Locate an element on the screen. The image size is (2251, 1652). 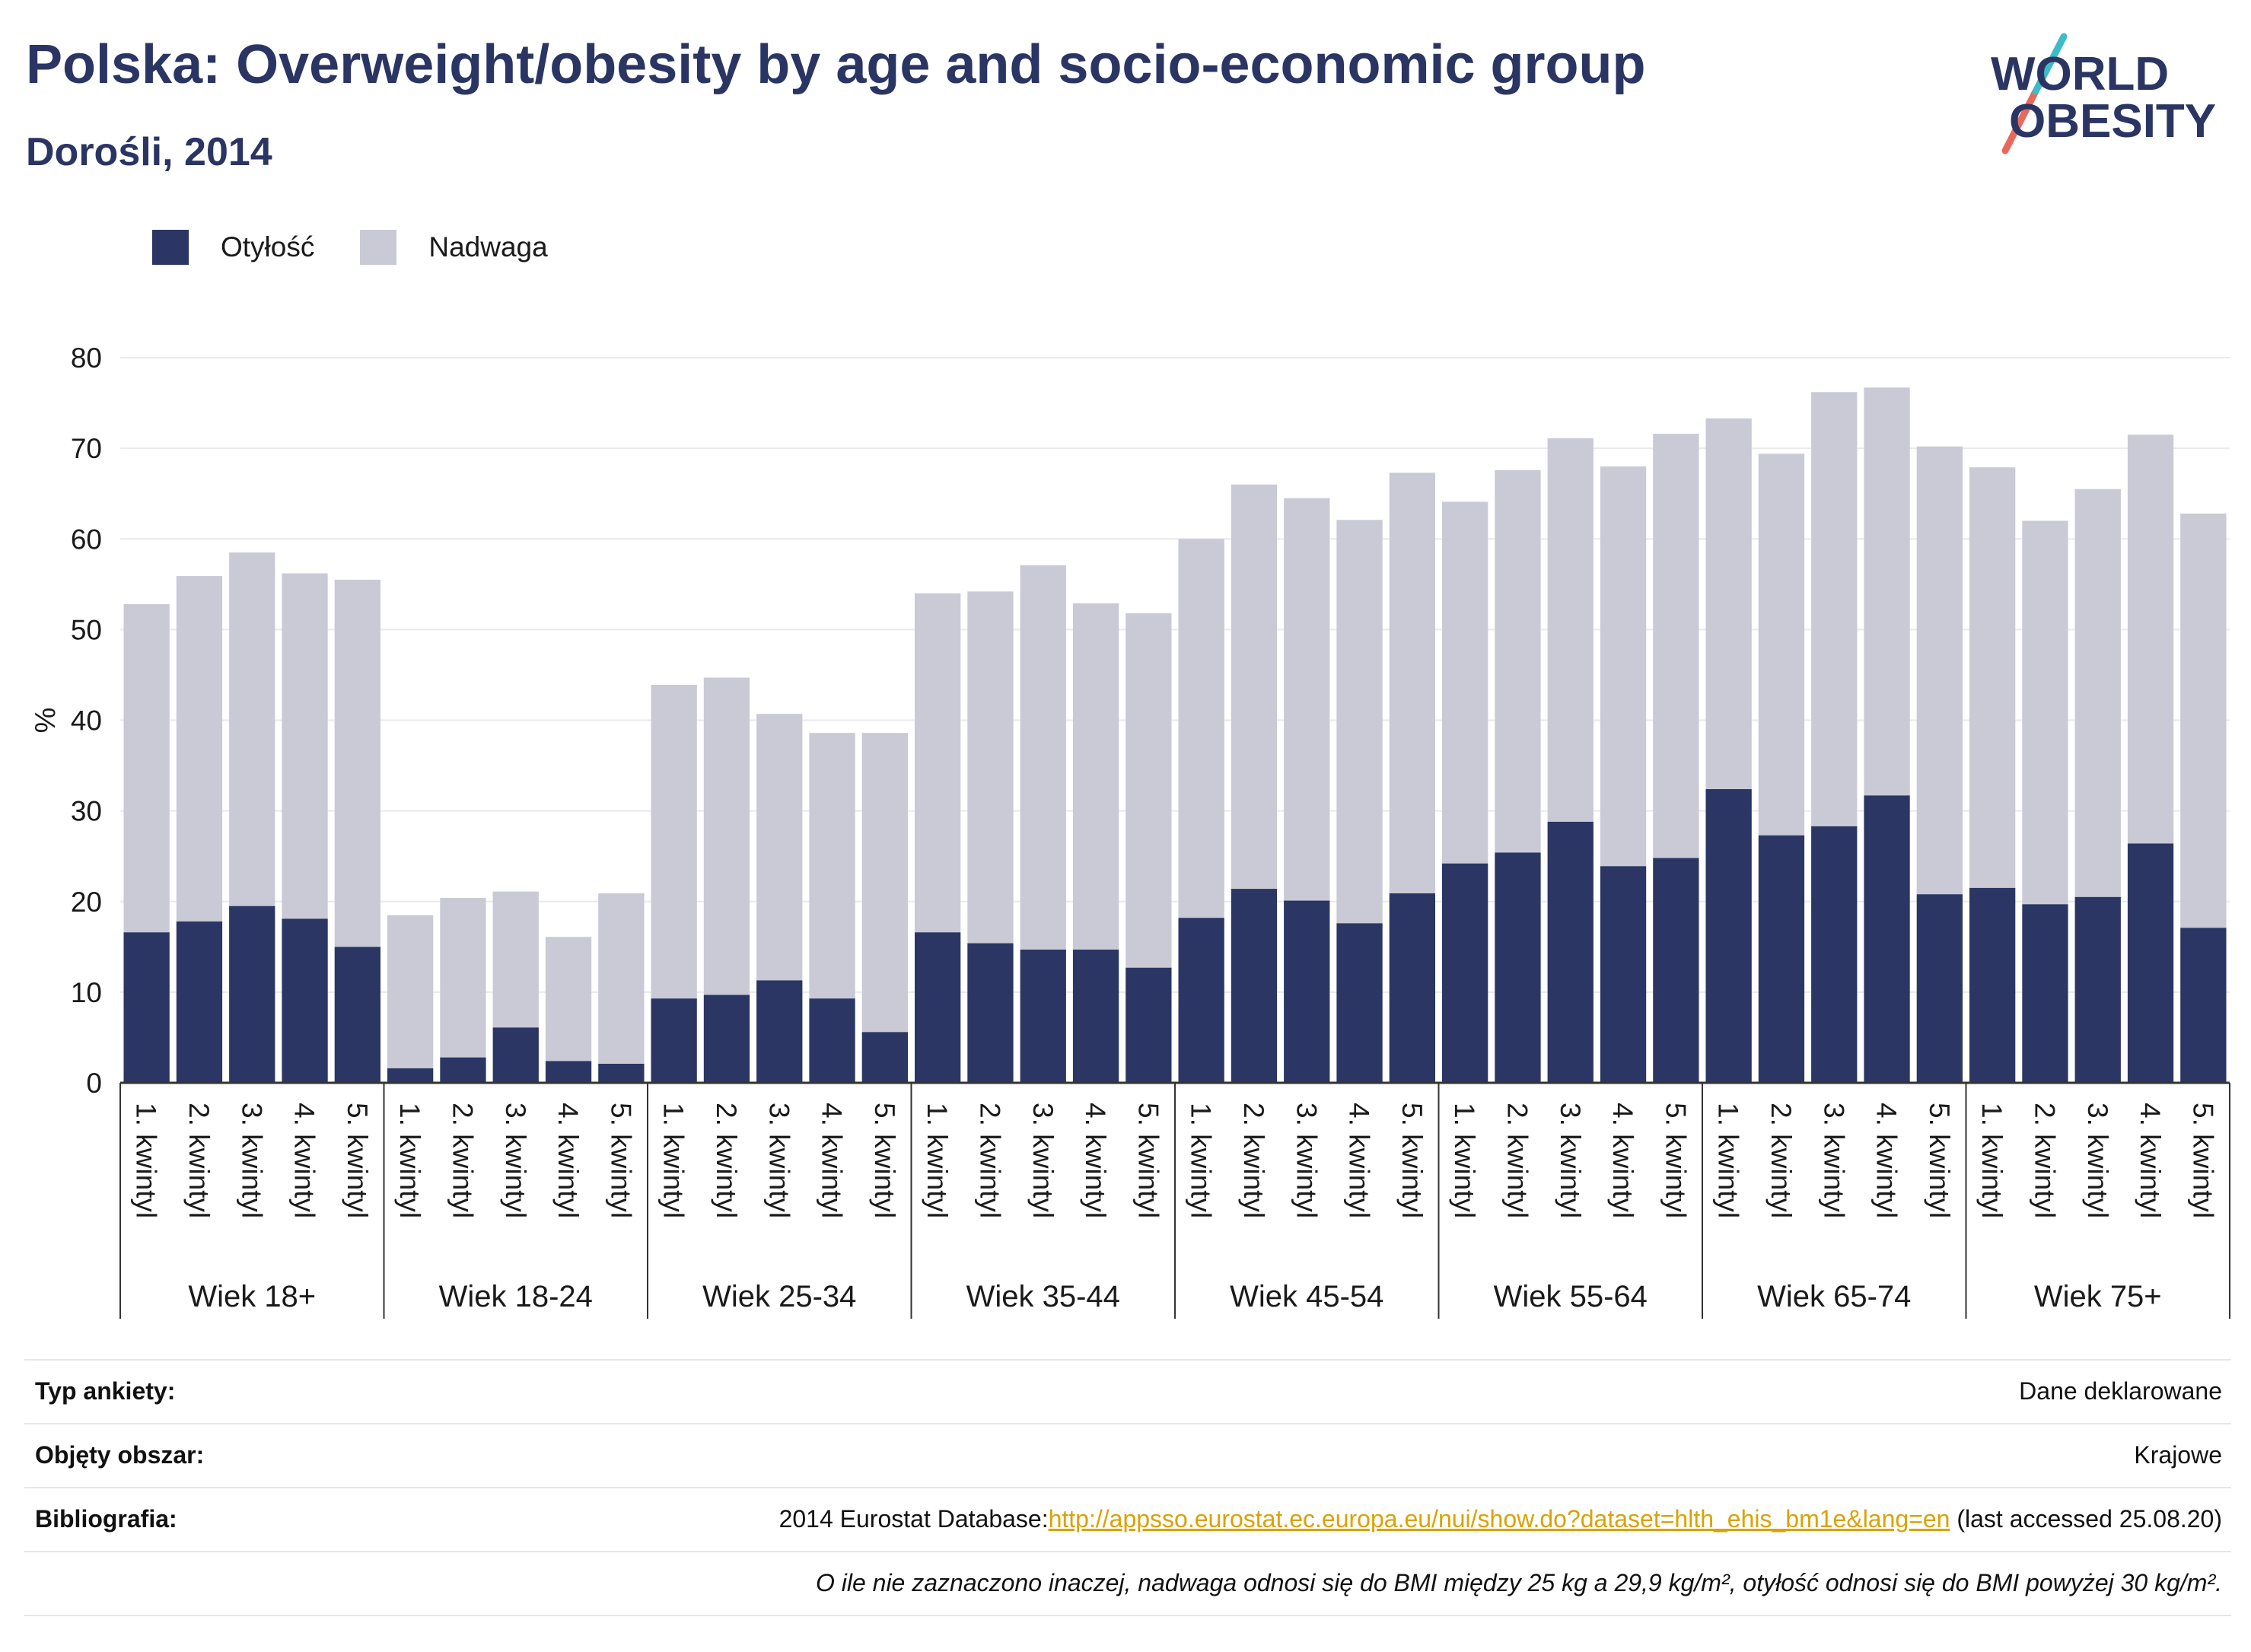
coverage-area-label: Objęty obszar: is located at coordinates (120, 1455).